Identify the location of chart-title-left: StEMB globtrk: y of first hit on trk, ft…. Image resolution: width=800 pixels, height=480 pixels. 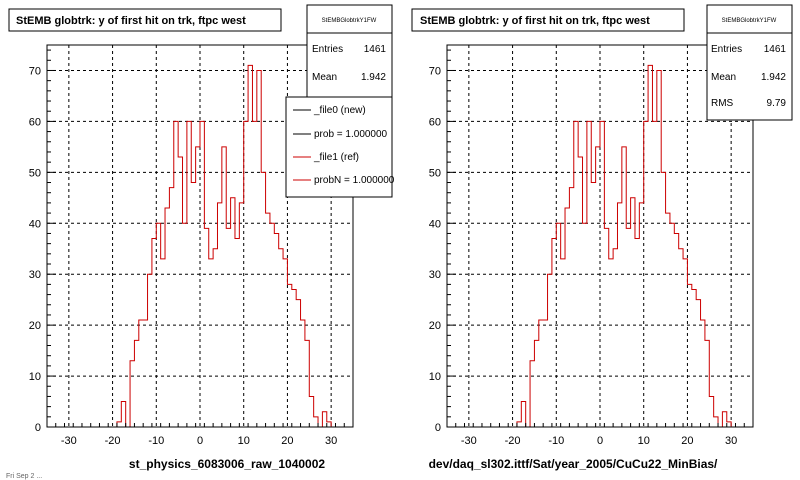
(131, 21).